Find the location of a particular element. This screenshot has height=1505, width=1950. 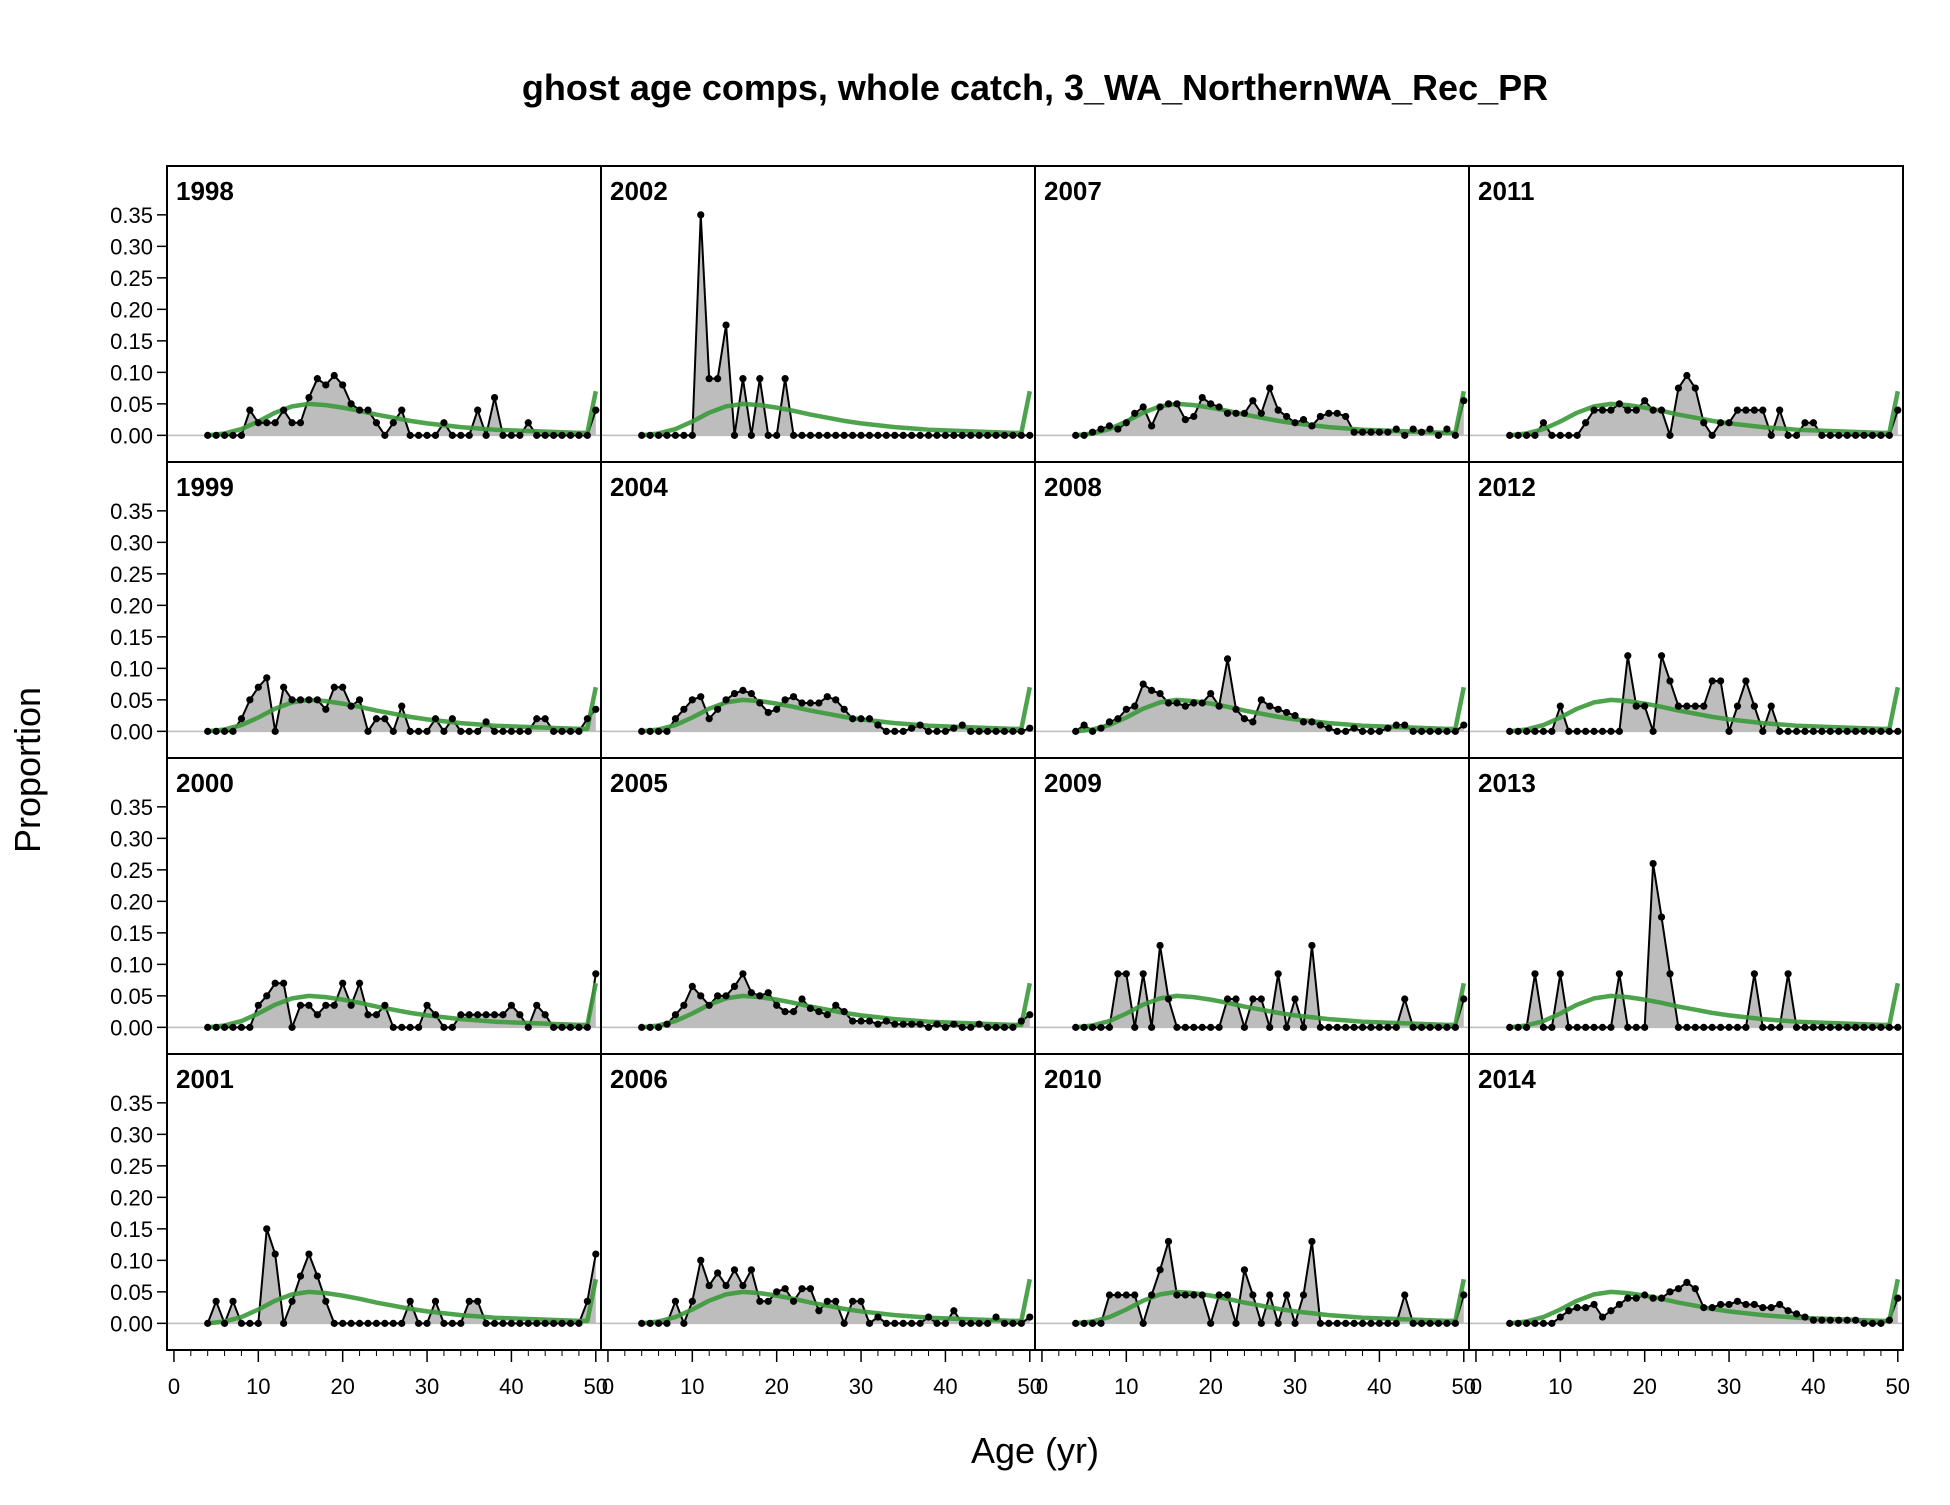

panel-2005: 2005 is located at coordinates (818, 906).